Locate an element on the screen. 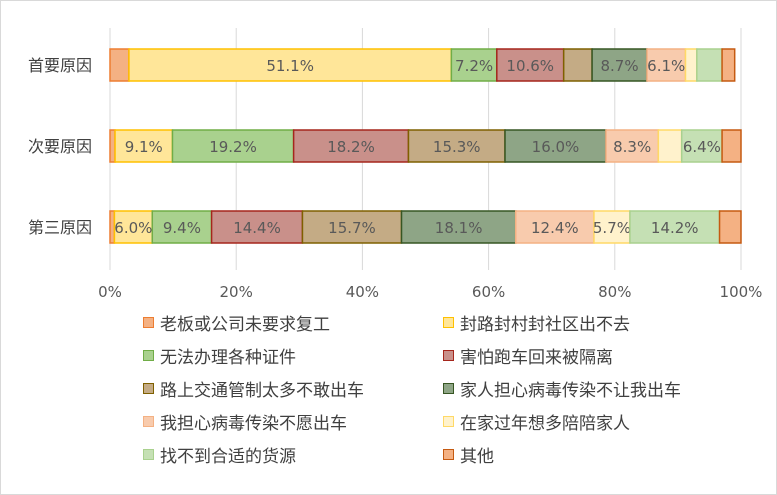 This screenshot has height=495, width=777. x-tick-label: 100% is located at coordinates (741, 292).